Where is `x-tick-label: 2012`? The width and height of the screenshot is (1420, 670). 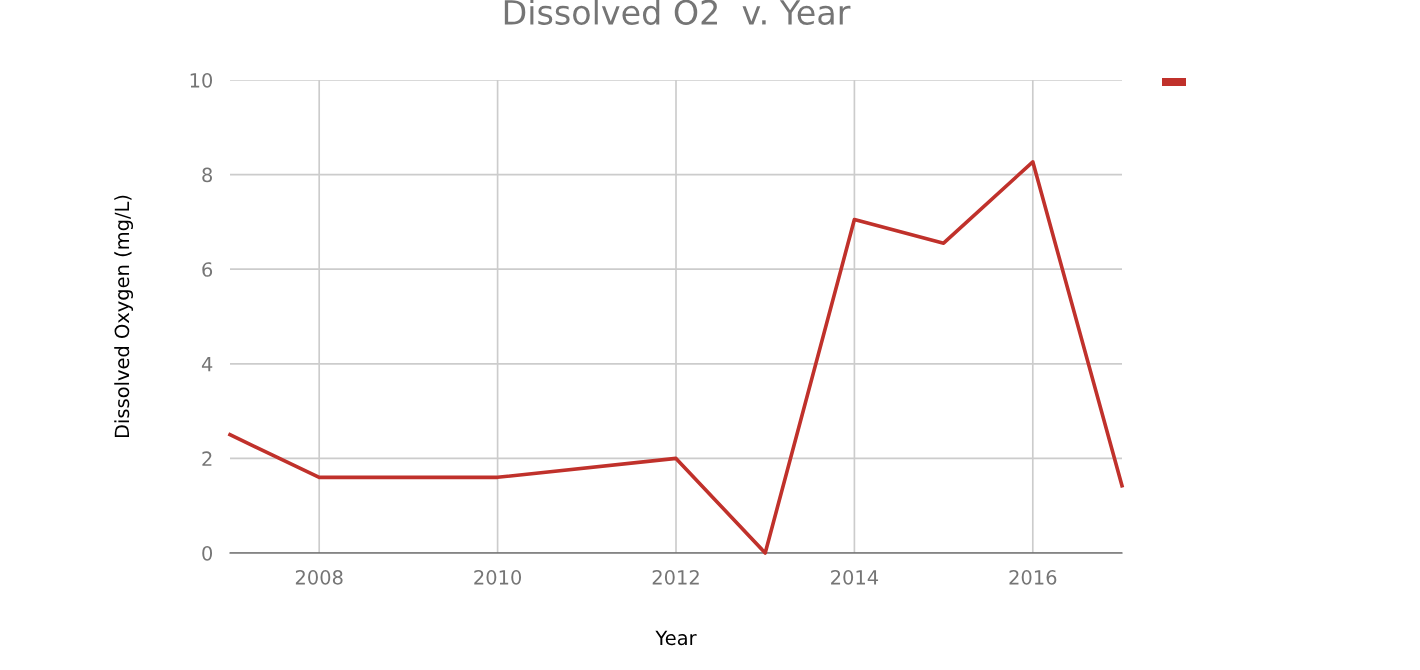
x-tick-label: 2012 is located at coordinates (675, 577).